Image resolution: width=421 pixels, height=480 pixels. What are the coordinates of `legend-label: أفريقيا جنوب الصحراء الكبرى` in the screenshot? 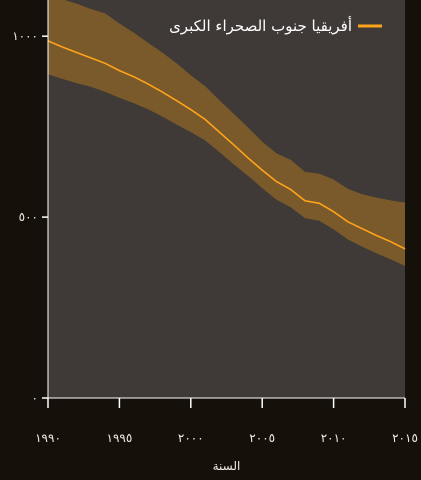 It's located at (260, 25).